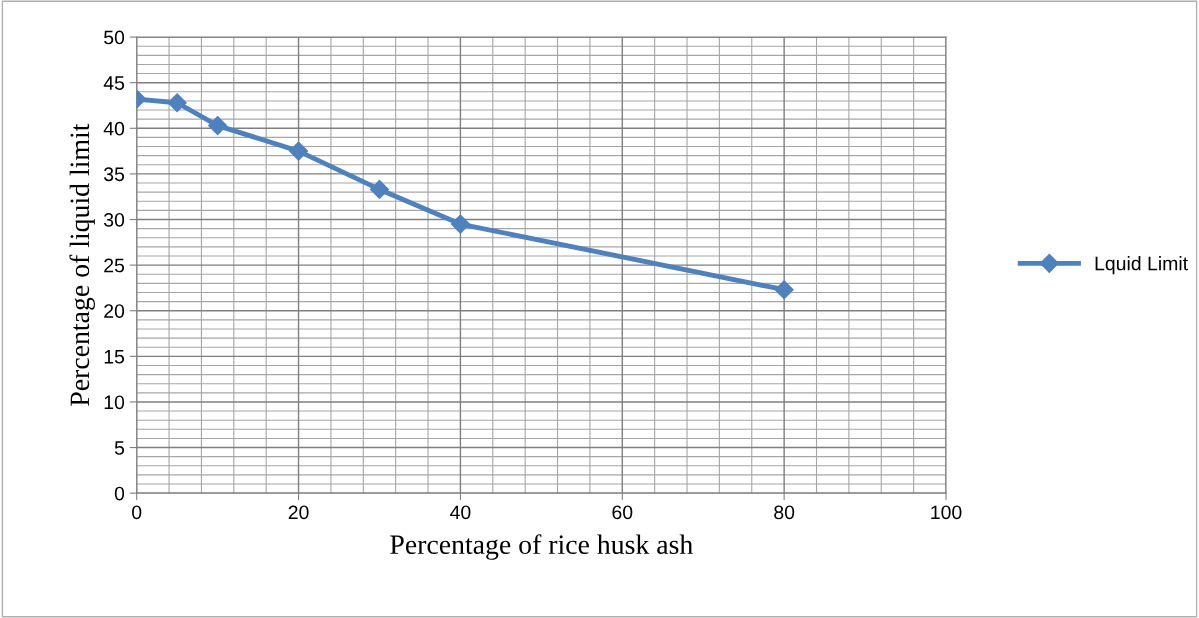  What do you see at coordinates (784, 512) in the screenshot?
I see `x-tick-label: 80` at bounding box center [784, 512].